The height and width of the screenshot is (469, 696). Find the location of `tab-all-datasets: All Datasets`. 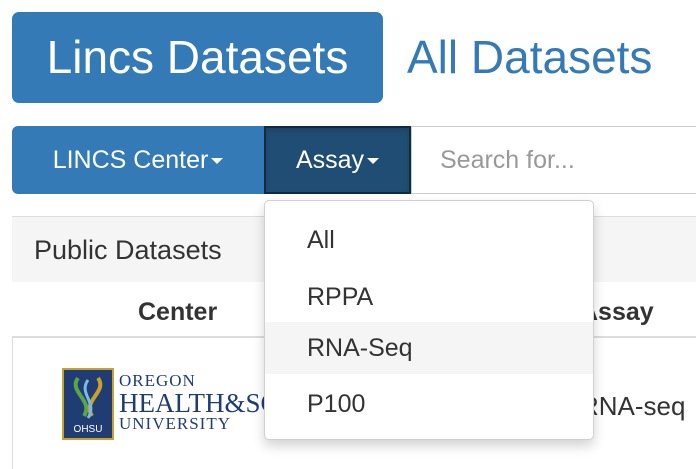

tab-all-datasets: All Datasets is located at coordinates (530, 57).